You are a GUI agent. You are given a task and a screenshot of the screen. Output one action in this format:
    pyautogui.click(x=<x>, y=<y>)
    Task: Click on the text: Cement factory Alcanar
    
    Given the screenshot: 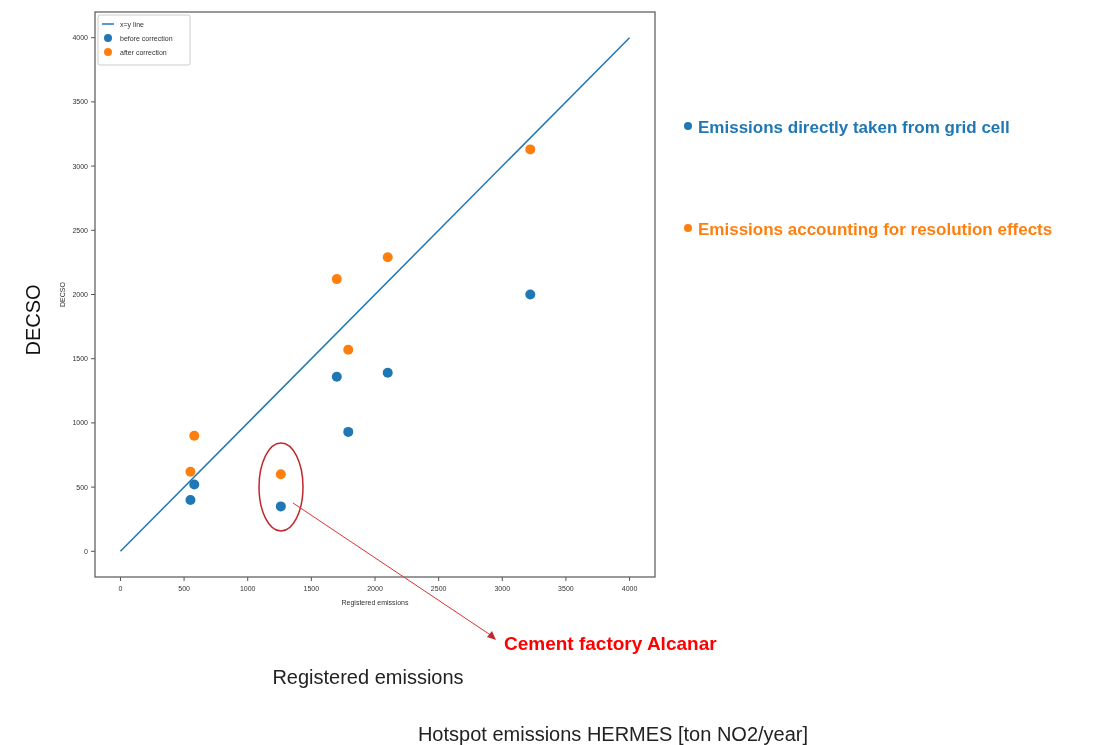 What is the action you would take?
    pyautogui.click(x=611, y=643)
    